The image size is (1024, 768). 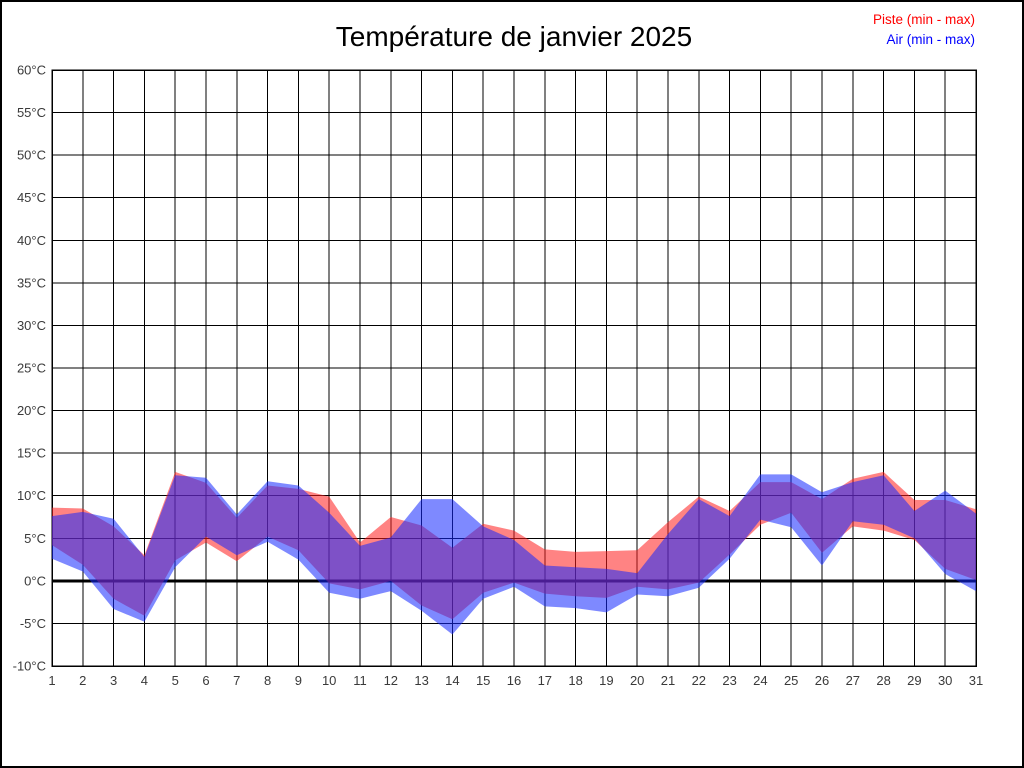 What do you see at coordinates (914, 680) in the screenshot?
I see `x-tick-label: 29` at bounding box center [914, 680].